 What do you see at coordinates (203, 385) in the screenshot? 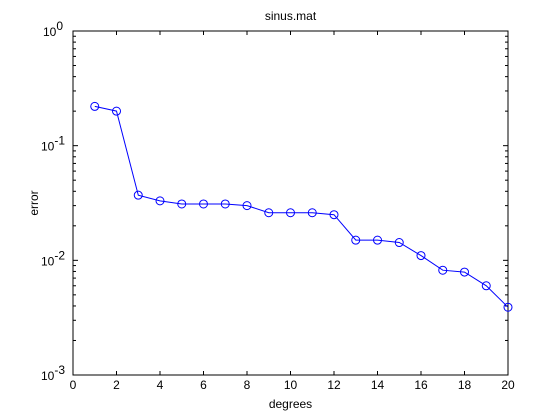
I see `x-tick-label: 6` at bounding box center [203, 385].